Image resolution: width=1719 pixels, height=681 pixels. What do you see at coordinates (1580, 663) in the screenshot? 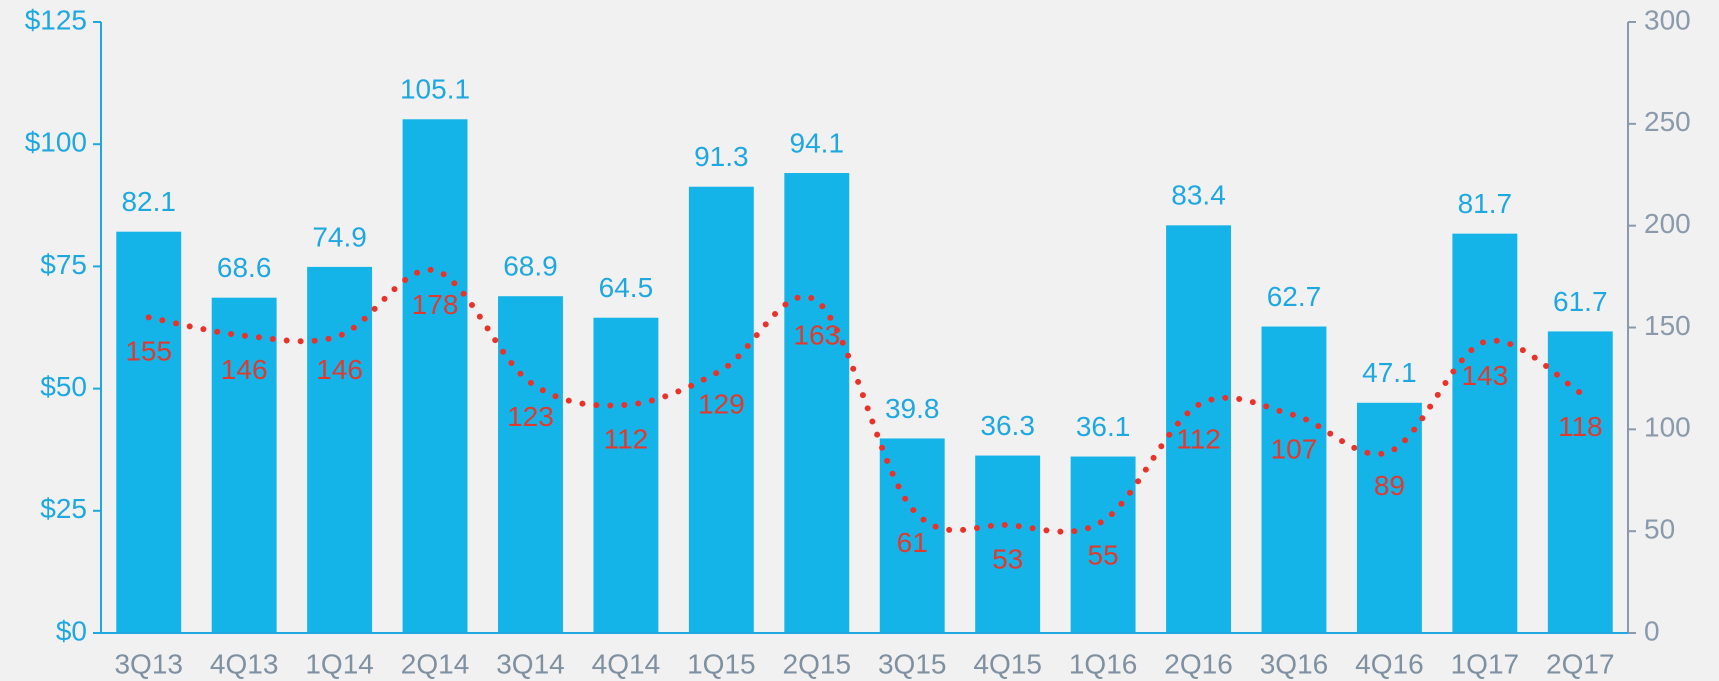
I see `x-tick-label: 2Q17` at bounding box center [1580, 663].